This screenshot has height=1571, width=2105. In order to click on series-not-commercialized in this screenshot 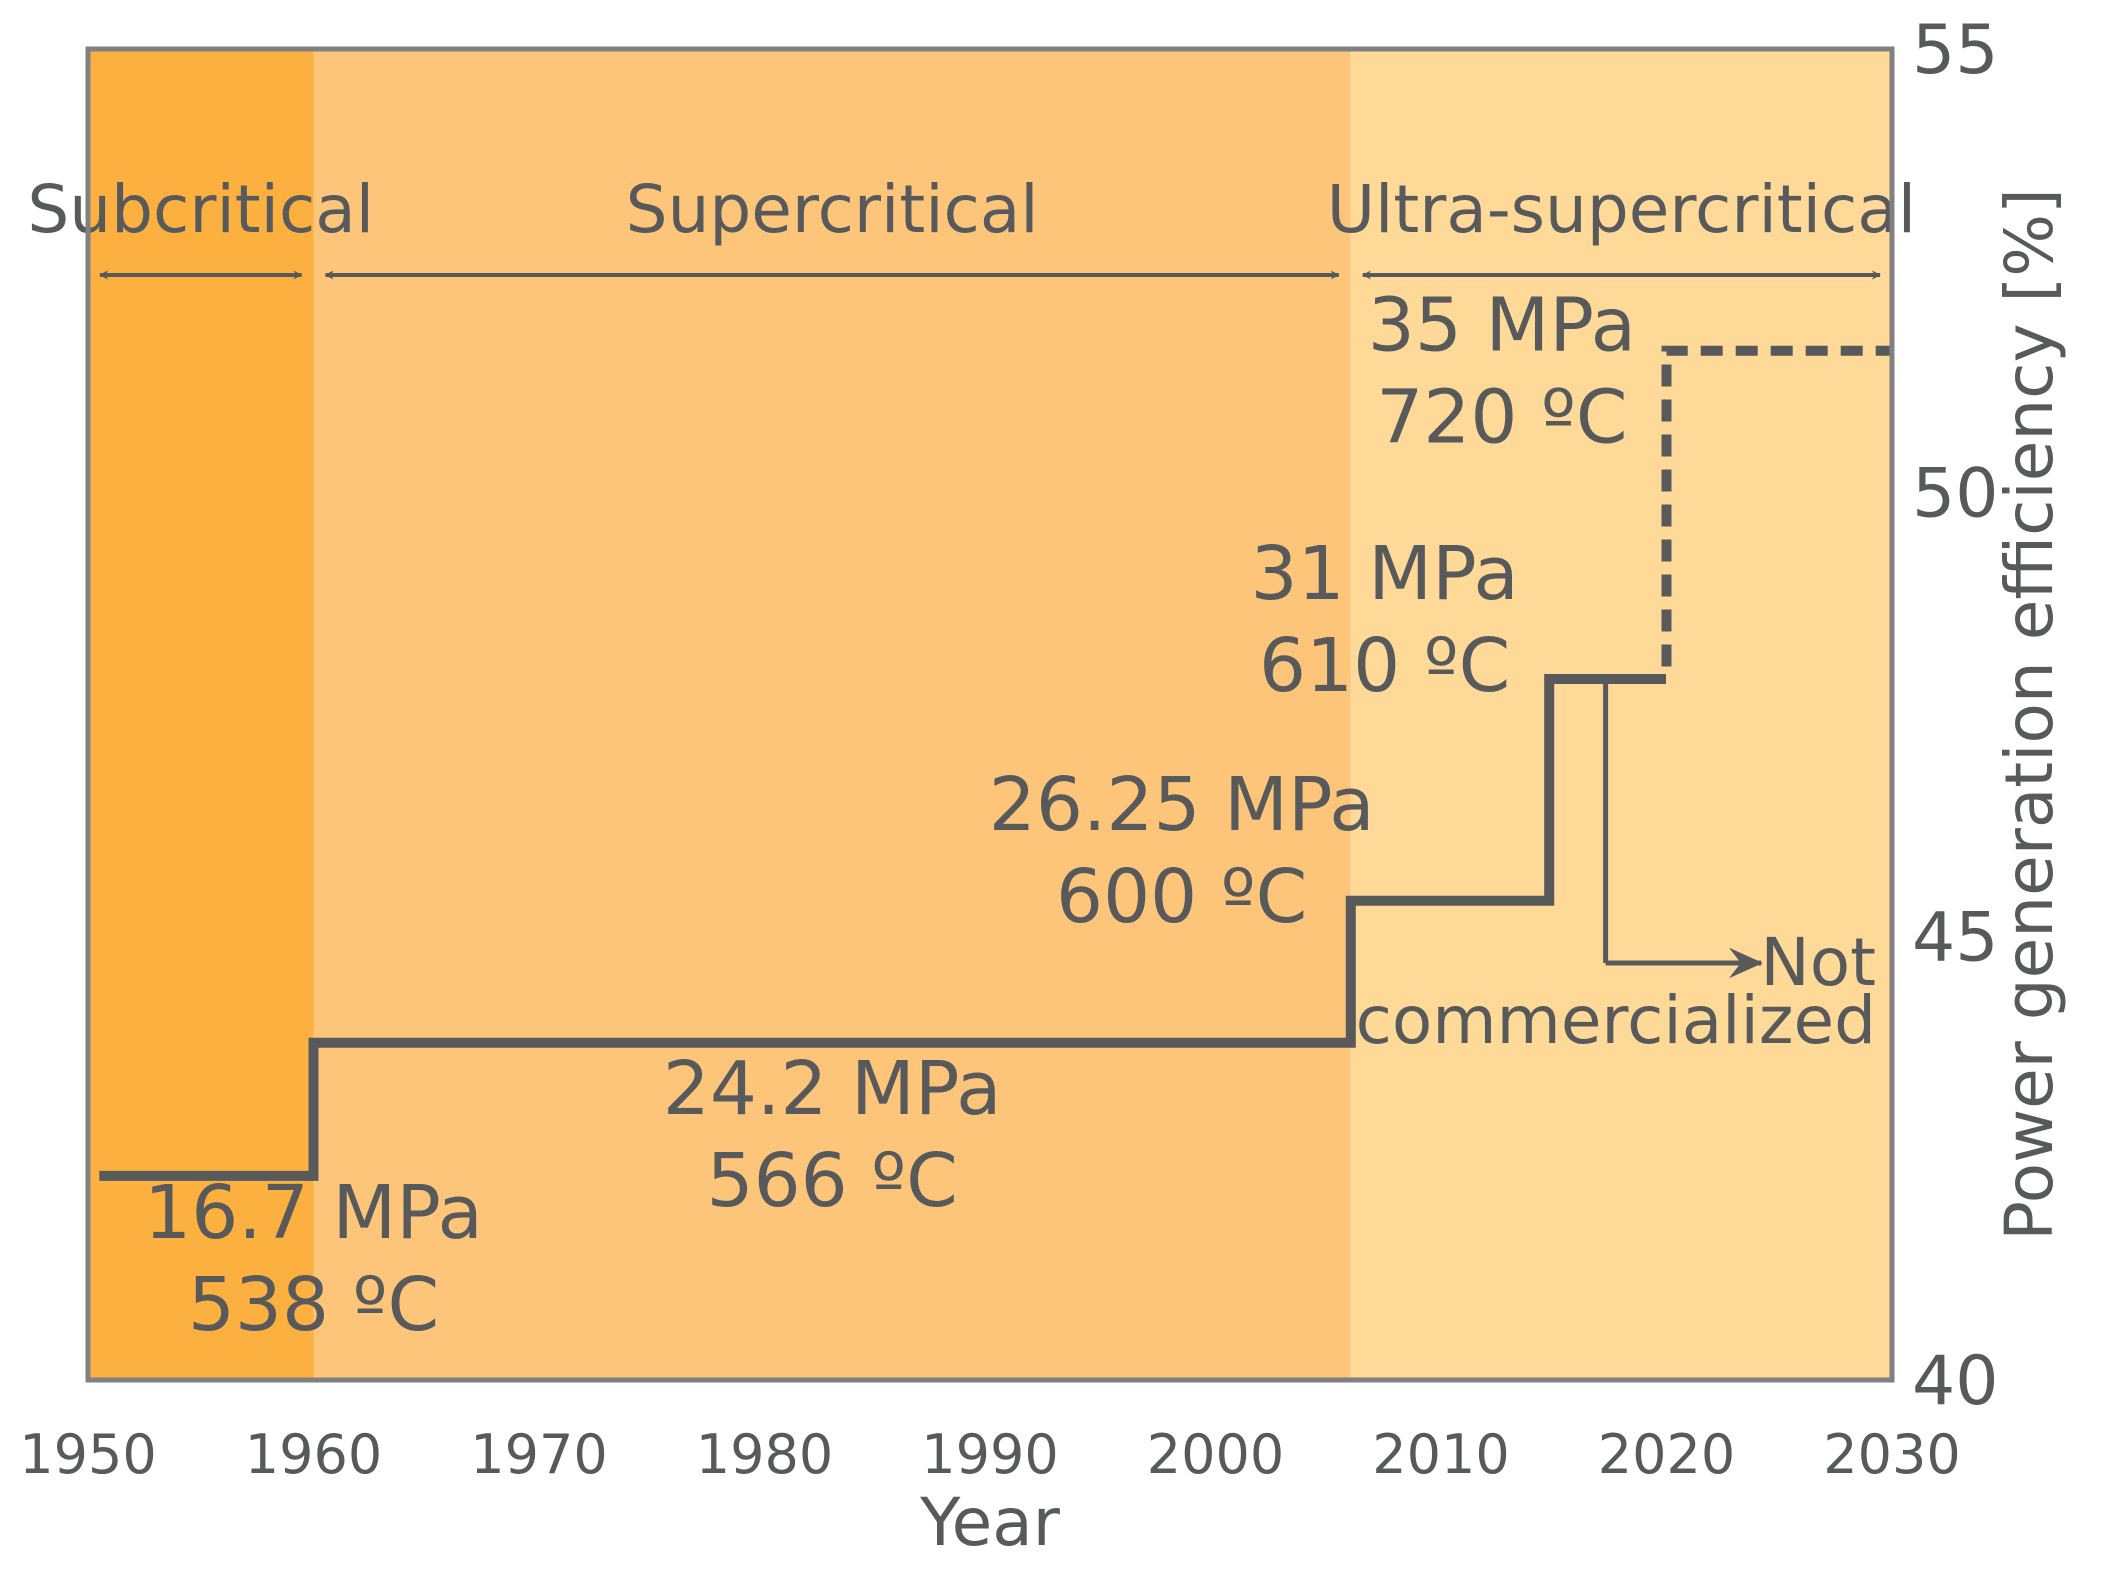, I will do `click(1768, 514)`.